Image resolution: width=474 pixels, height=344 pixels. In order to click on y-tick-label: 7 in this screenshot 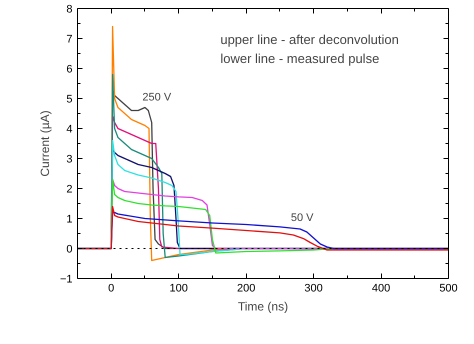, I will do `click(69, 40)`.